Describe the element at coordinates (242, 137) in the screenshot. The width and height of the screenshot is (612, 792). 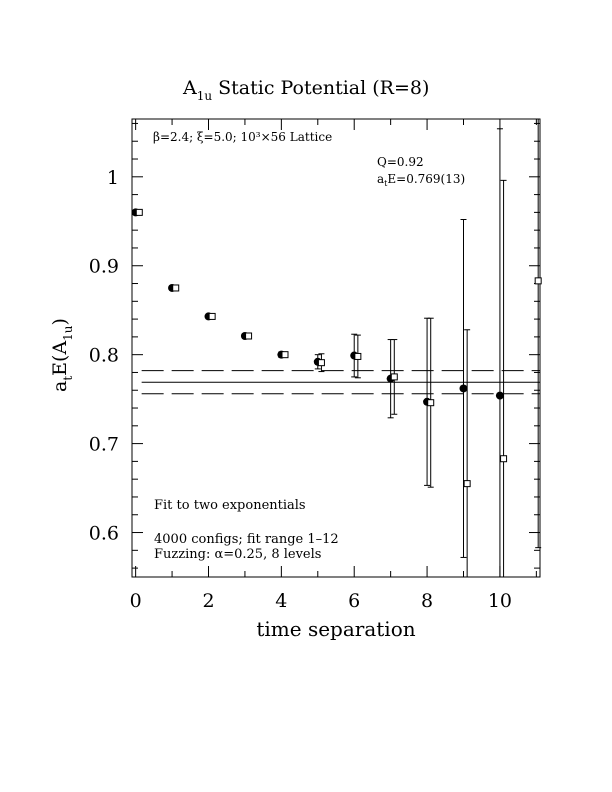
I see `lattice-note: β=2.4; ξ=5.0; 10³×56 Lattice` at that location.